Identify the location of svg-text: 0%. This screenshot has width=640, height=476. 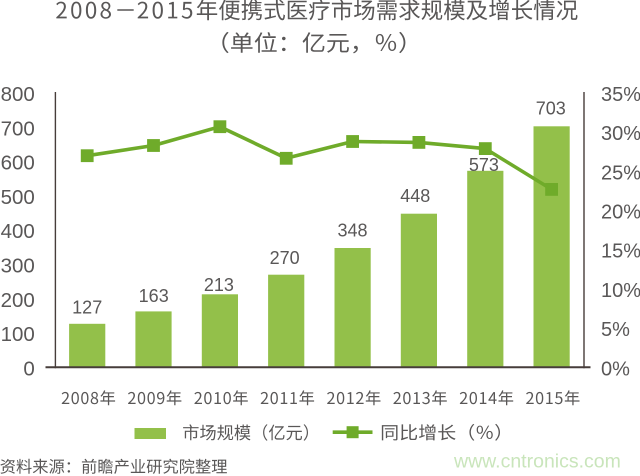
(615, 369).